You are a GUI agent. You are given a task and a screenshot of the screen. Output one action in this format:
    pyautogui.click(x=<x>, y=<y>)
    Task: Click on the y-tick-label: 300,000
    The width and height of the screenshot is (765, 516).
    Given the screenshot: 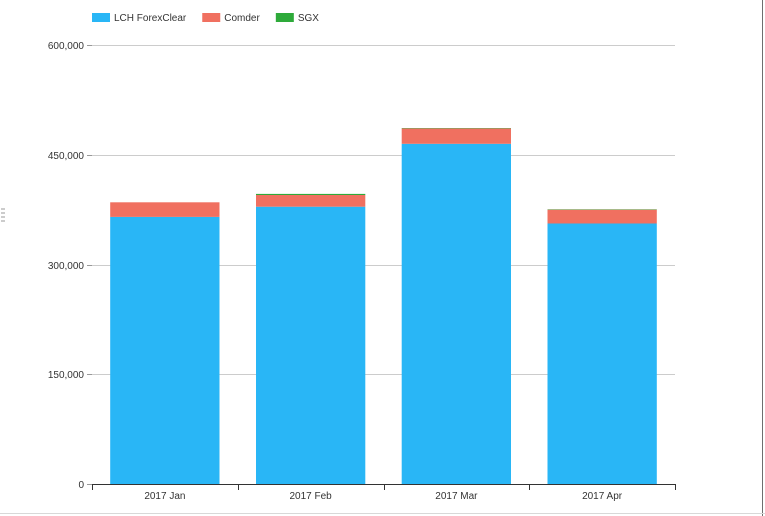 What is the action you would take?
    pyautogui.click(x=66, y=266)
    